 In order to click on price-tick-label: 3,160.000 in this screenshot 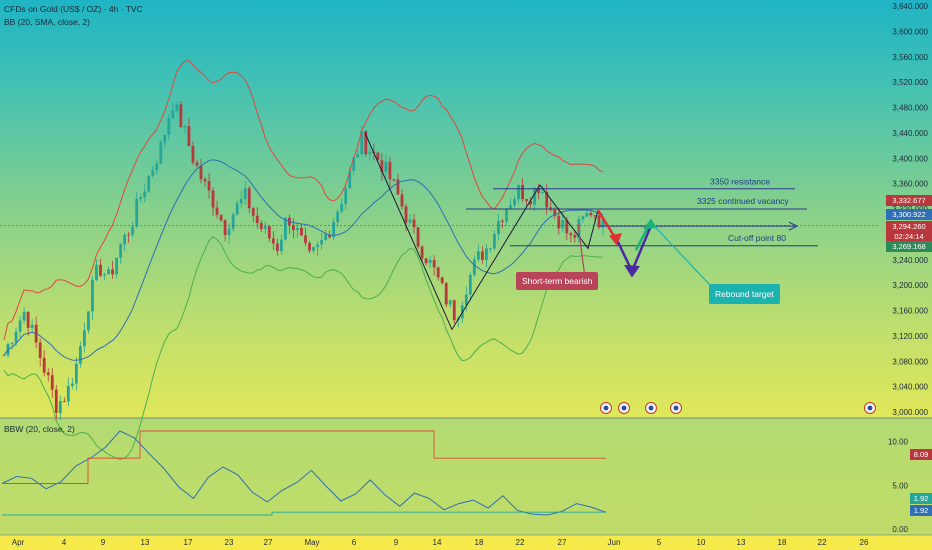, I will do `click(910, 311)`.